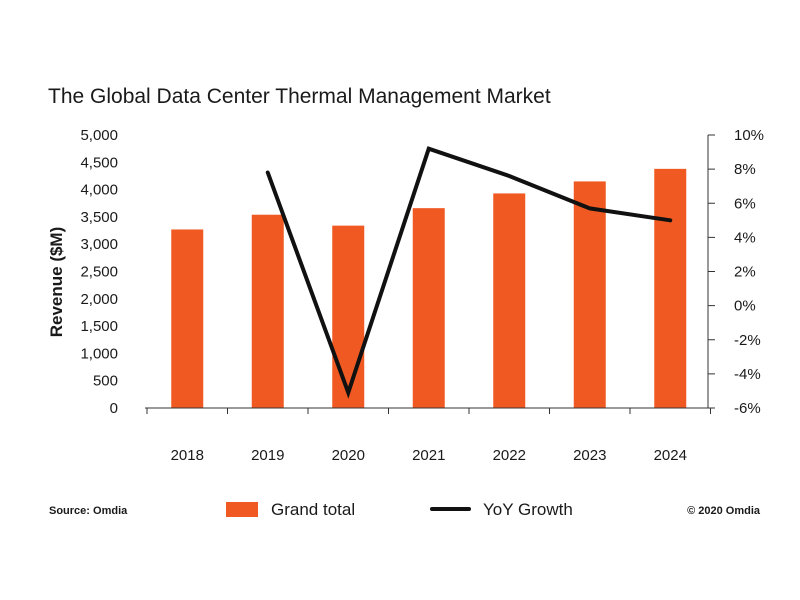  What do you see at coordinates (589, 294) in the screenshot?
I see `bar-2023` at bounding box center [589, 294].